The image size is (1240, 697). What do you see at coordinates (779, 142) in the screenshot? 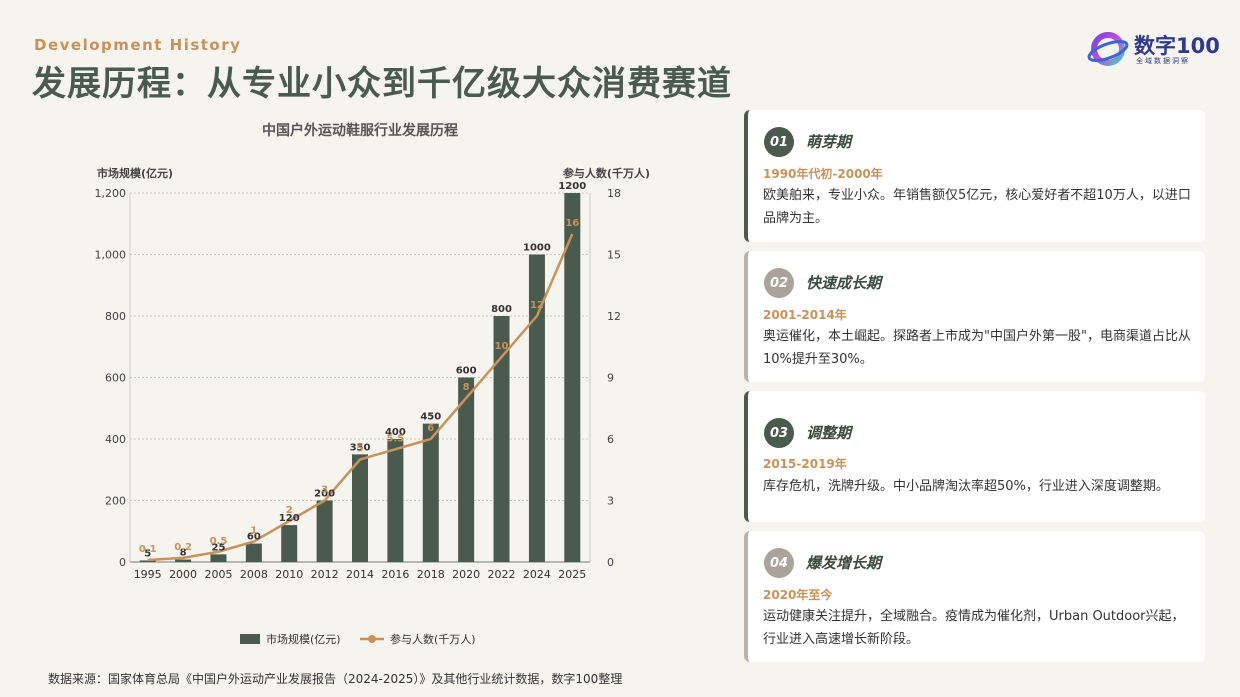
I see `stage-number-badge: 01` at bounding box center [779, 142].